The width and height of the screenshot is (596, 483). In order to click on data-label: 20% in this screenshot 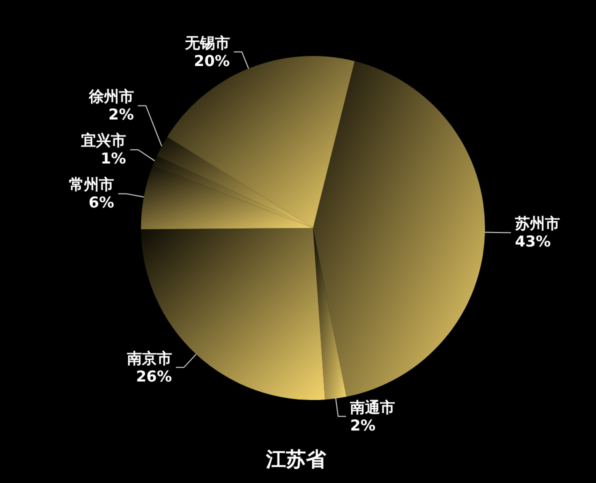, I will do `click(212, 61)`.